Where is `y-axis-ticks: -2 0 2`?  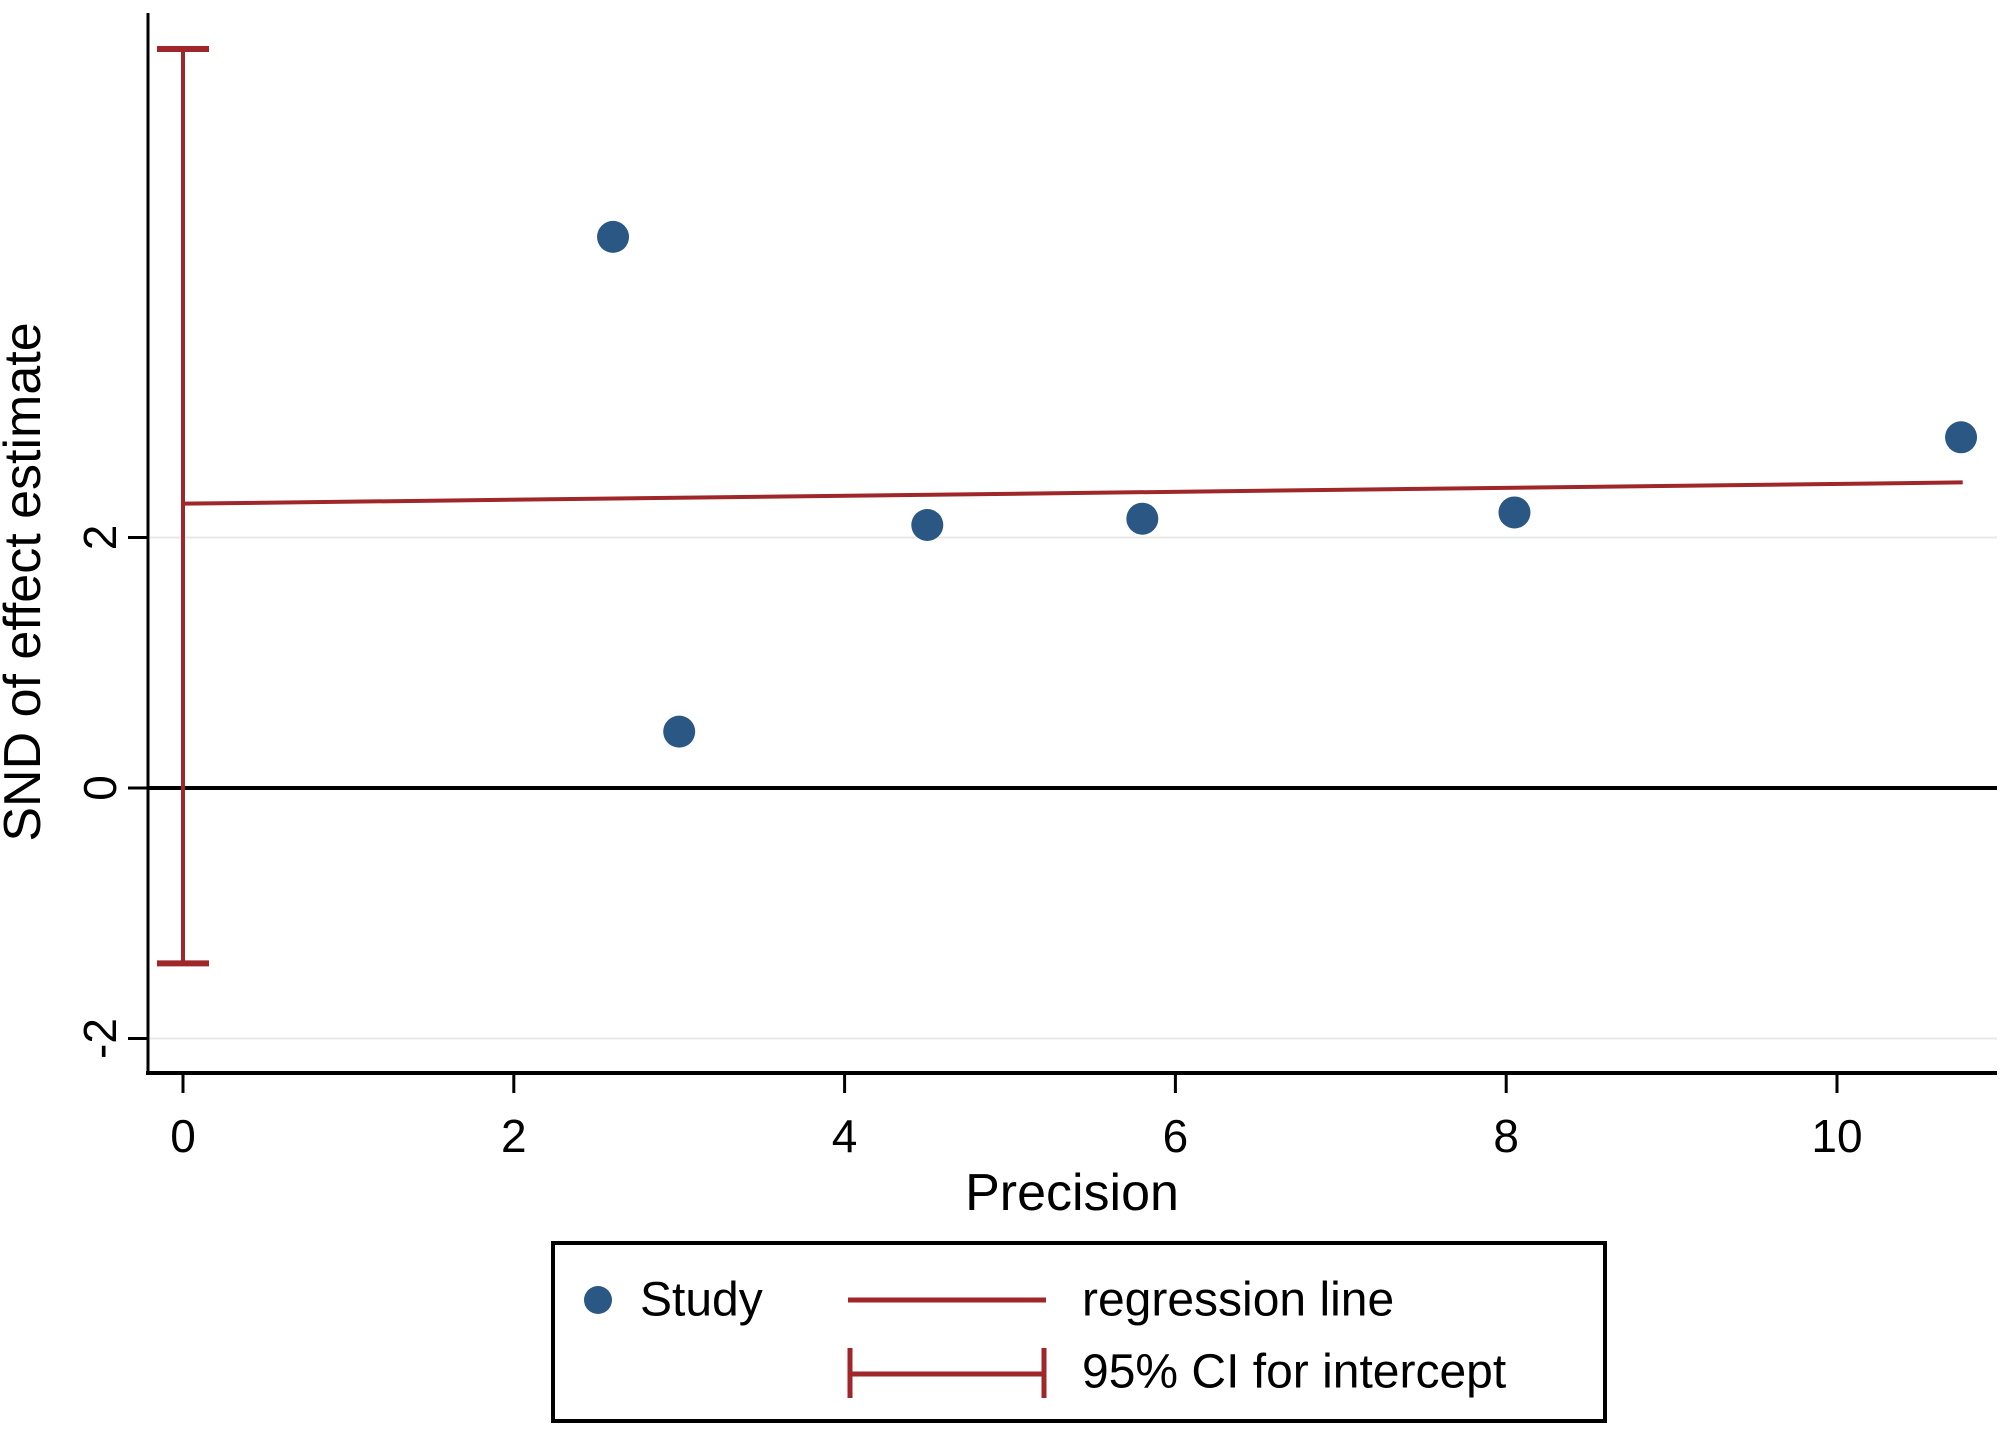 y-axis-ticks: -2 0 2 is located at coordinates (111, 792).